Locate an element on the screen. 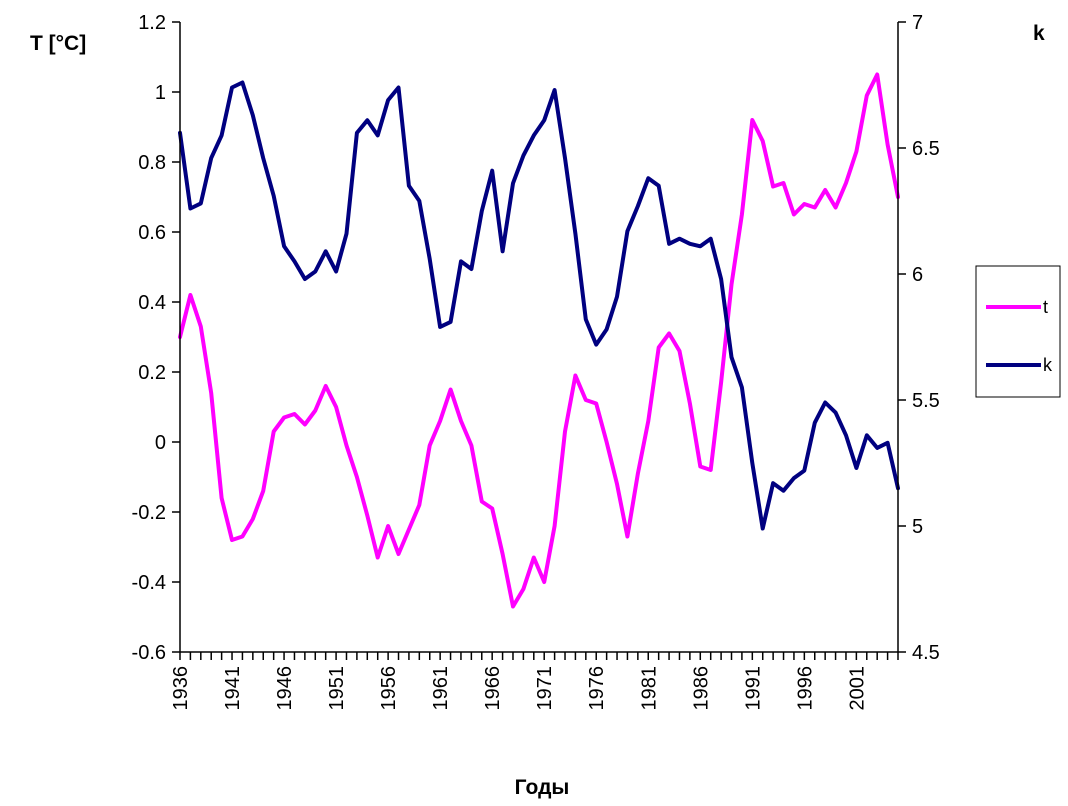  x-tick-label: 1996 is located at coordinates (805, 688).